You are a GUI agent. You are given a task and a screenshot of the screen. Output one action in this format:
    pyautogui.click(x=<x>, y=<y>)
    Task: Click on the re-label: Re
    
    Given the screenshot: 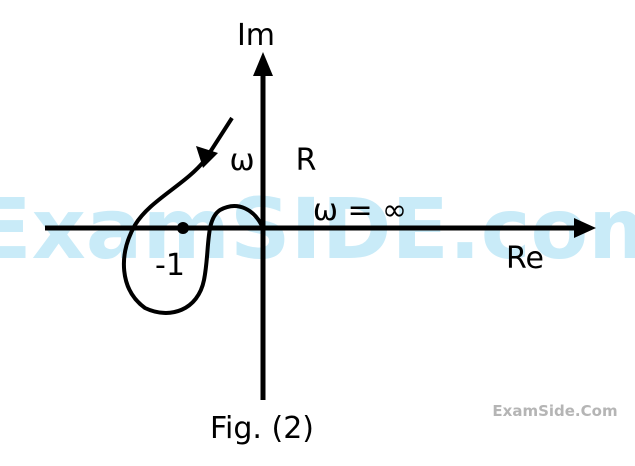 What is the action you would take?
    pyautogui.click(x=525, y=258)
    